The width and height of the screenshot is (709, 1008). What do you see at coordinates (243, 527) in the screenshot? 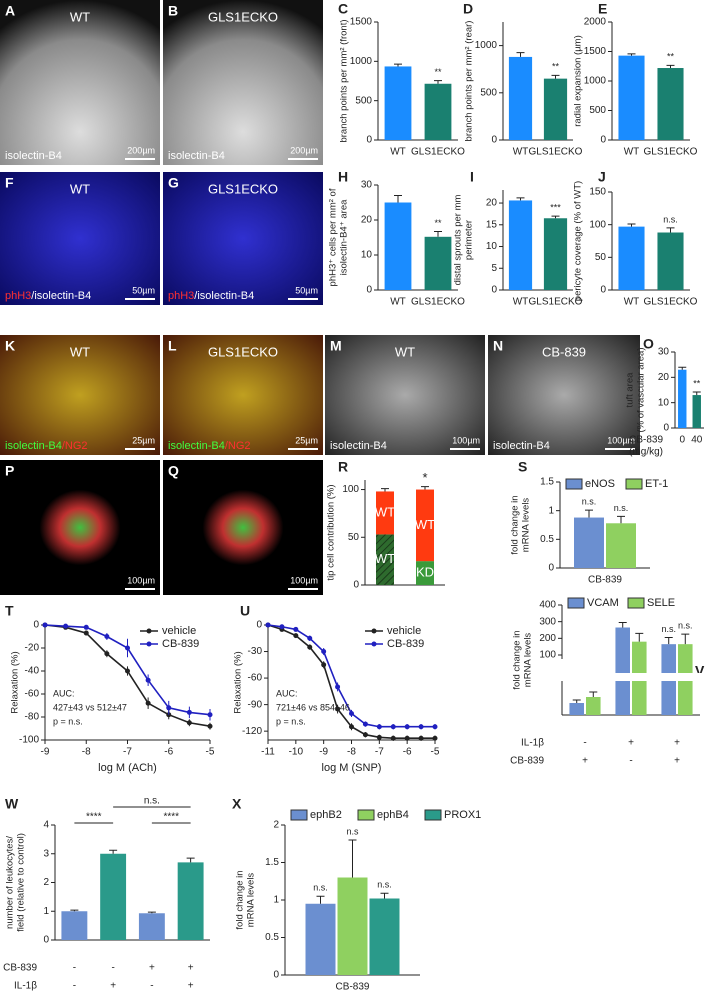
I see `spheroid` at bounding box center [243, 527].